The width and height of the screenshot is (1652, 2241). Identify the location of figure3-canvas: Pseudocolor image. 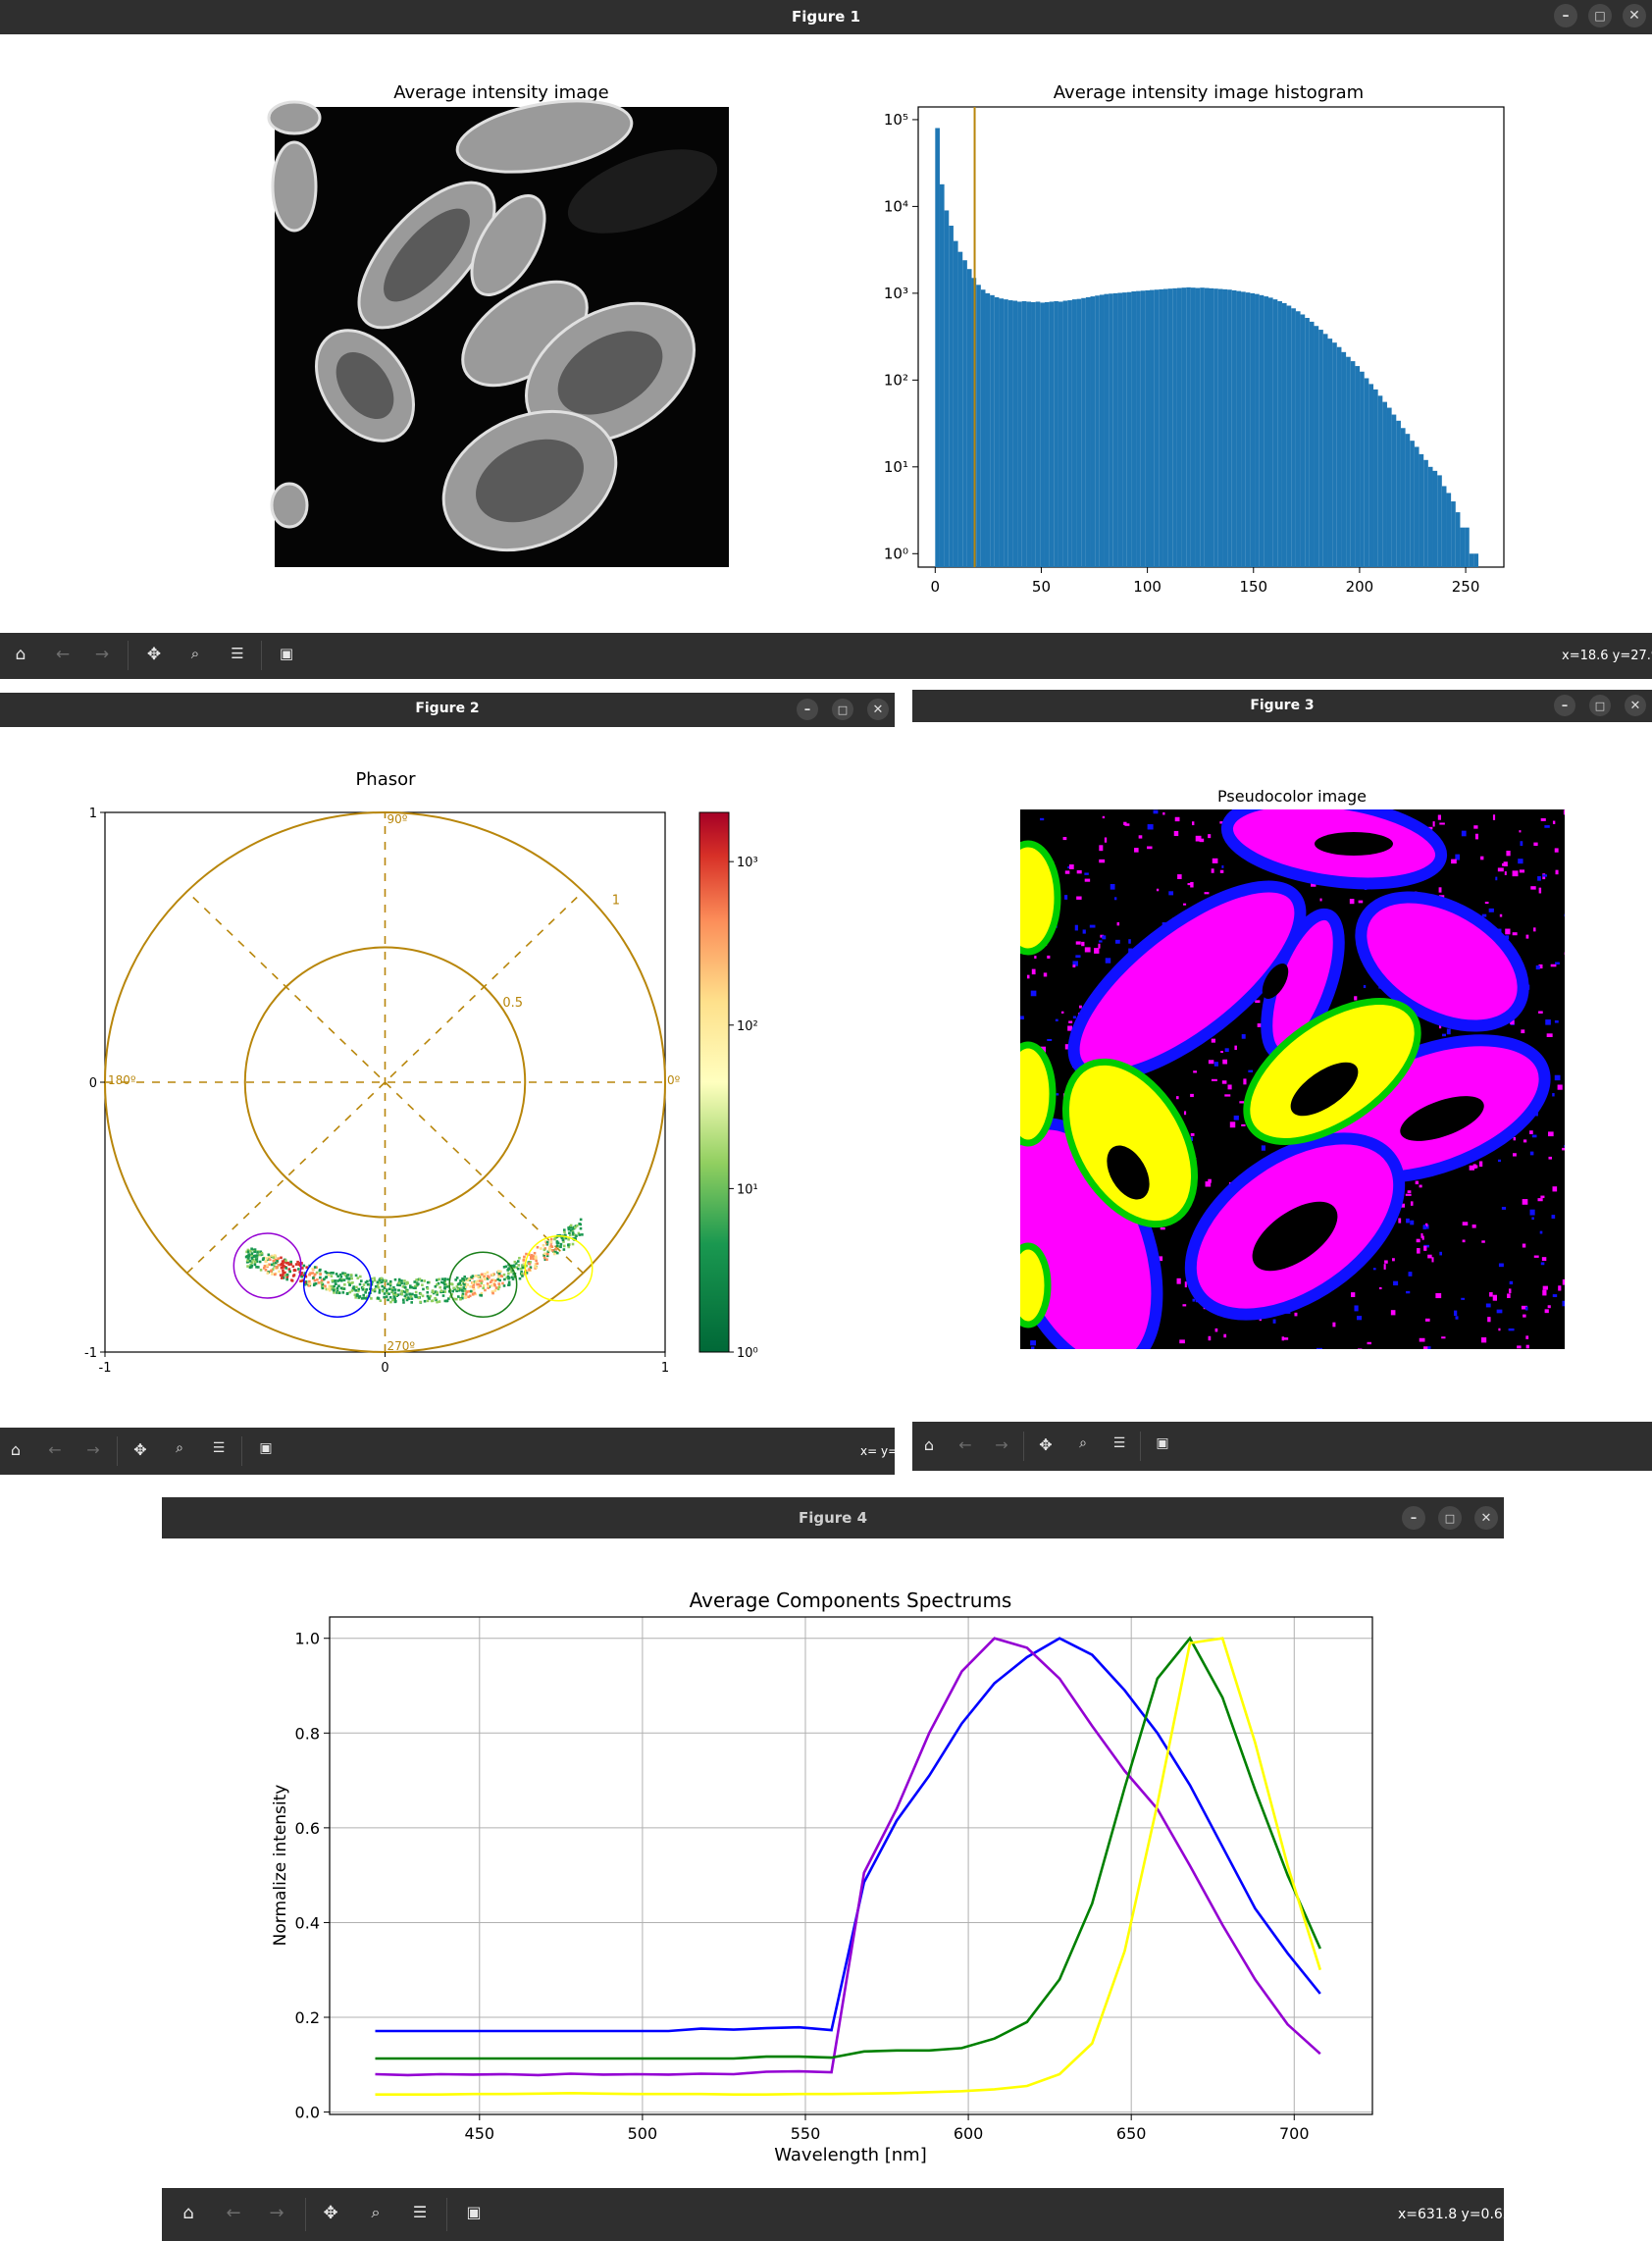
(1282, 1072).